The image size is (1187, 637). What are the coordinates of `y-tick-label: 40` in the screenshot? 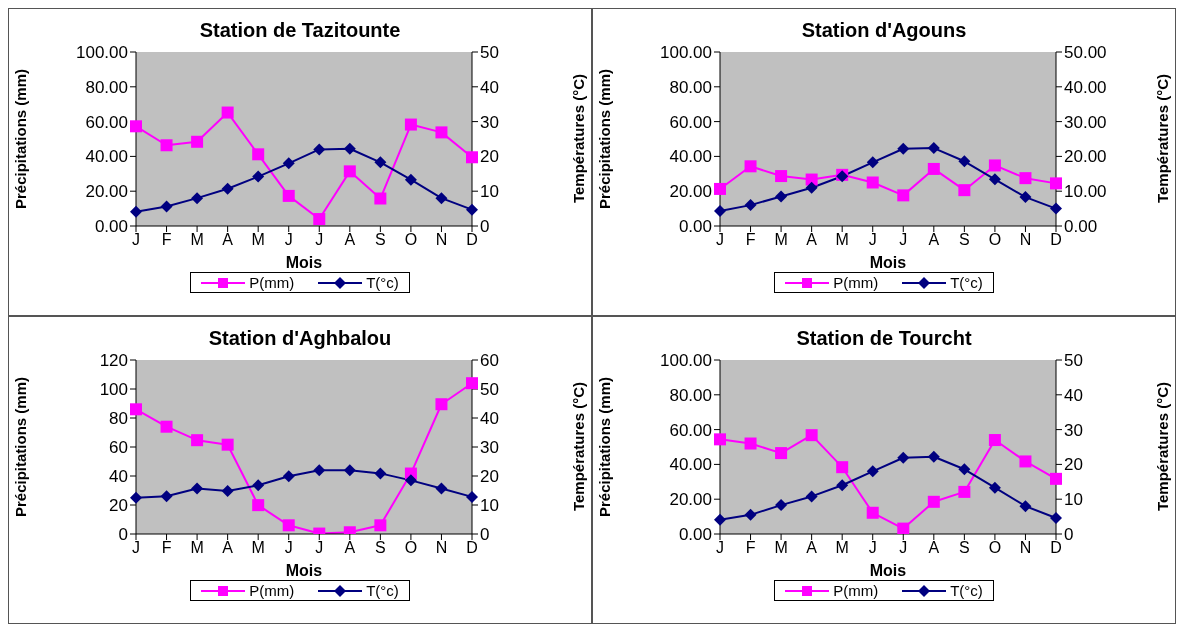 It's located at (118, 477).